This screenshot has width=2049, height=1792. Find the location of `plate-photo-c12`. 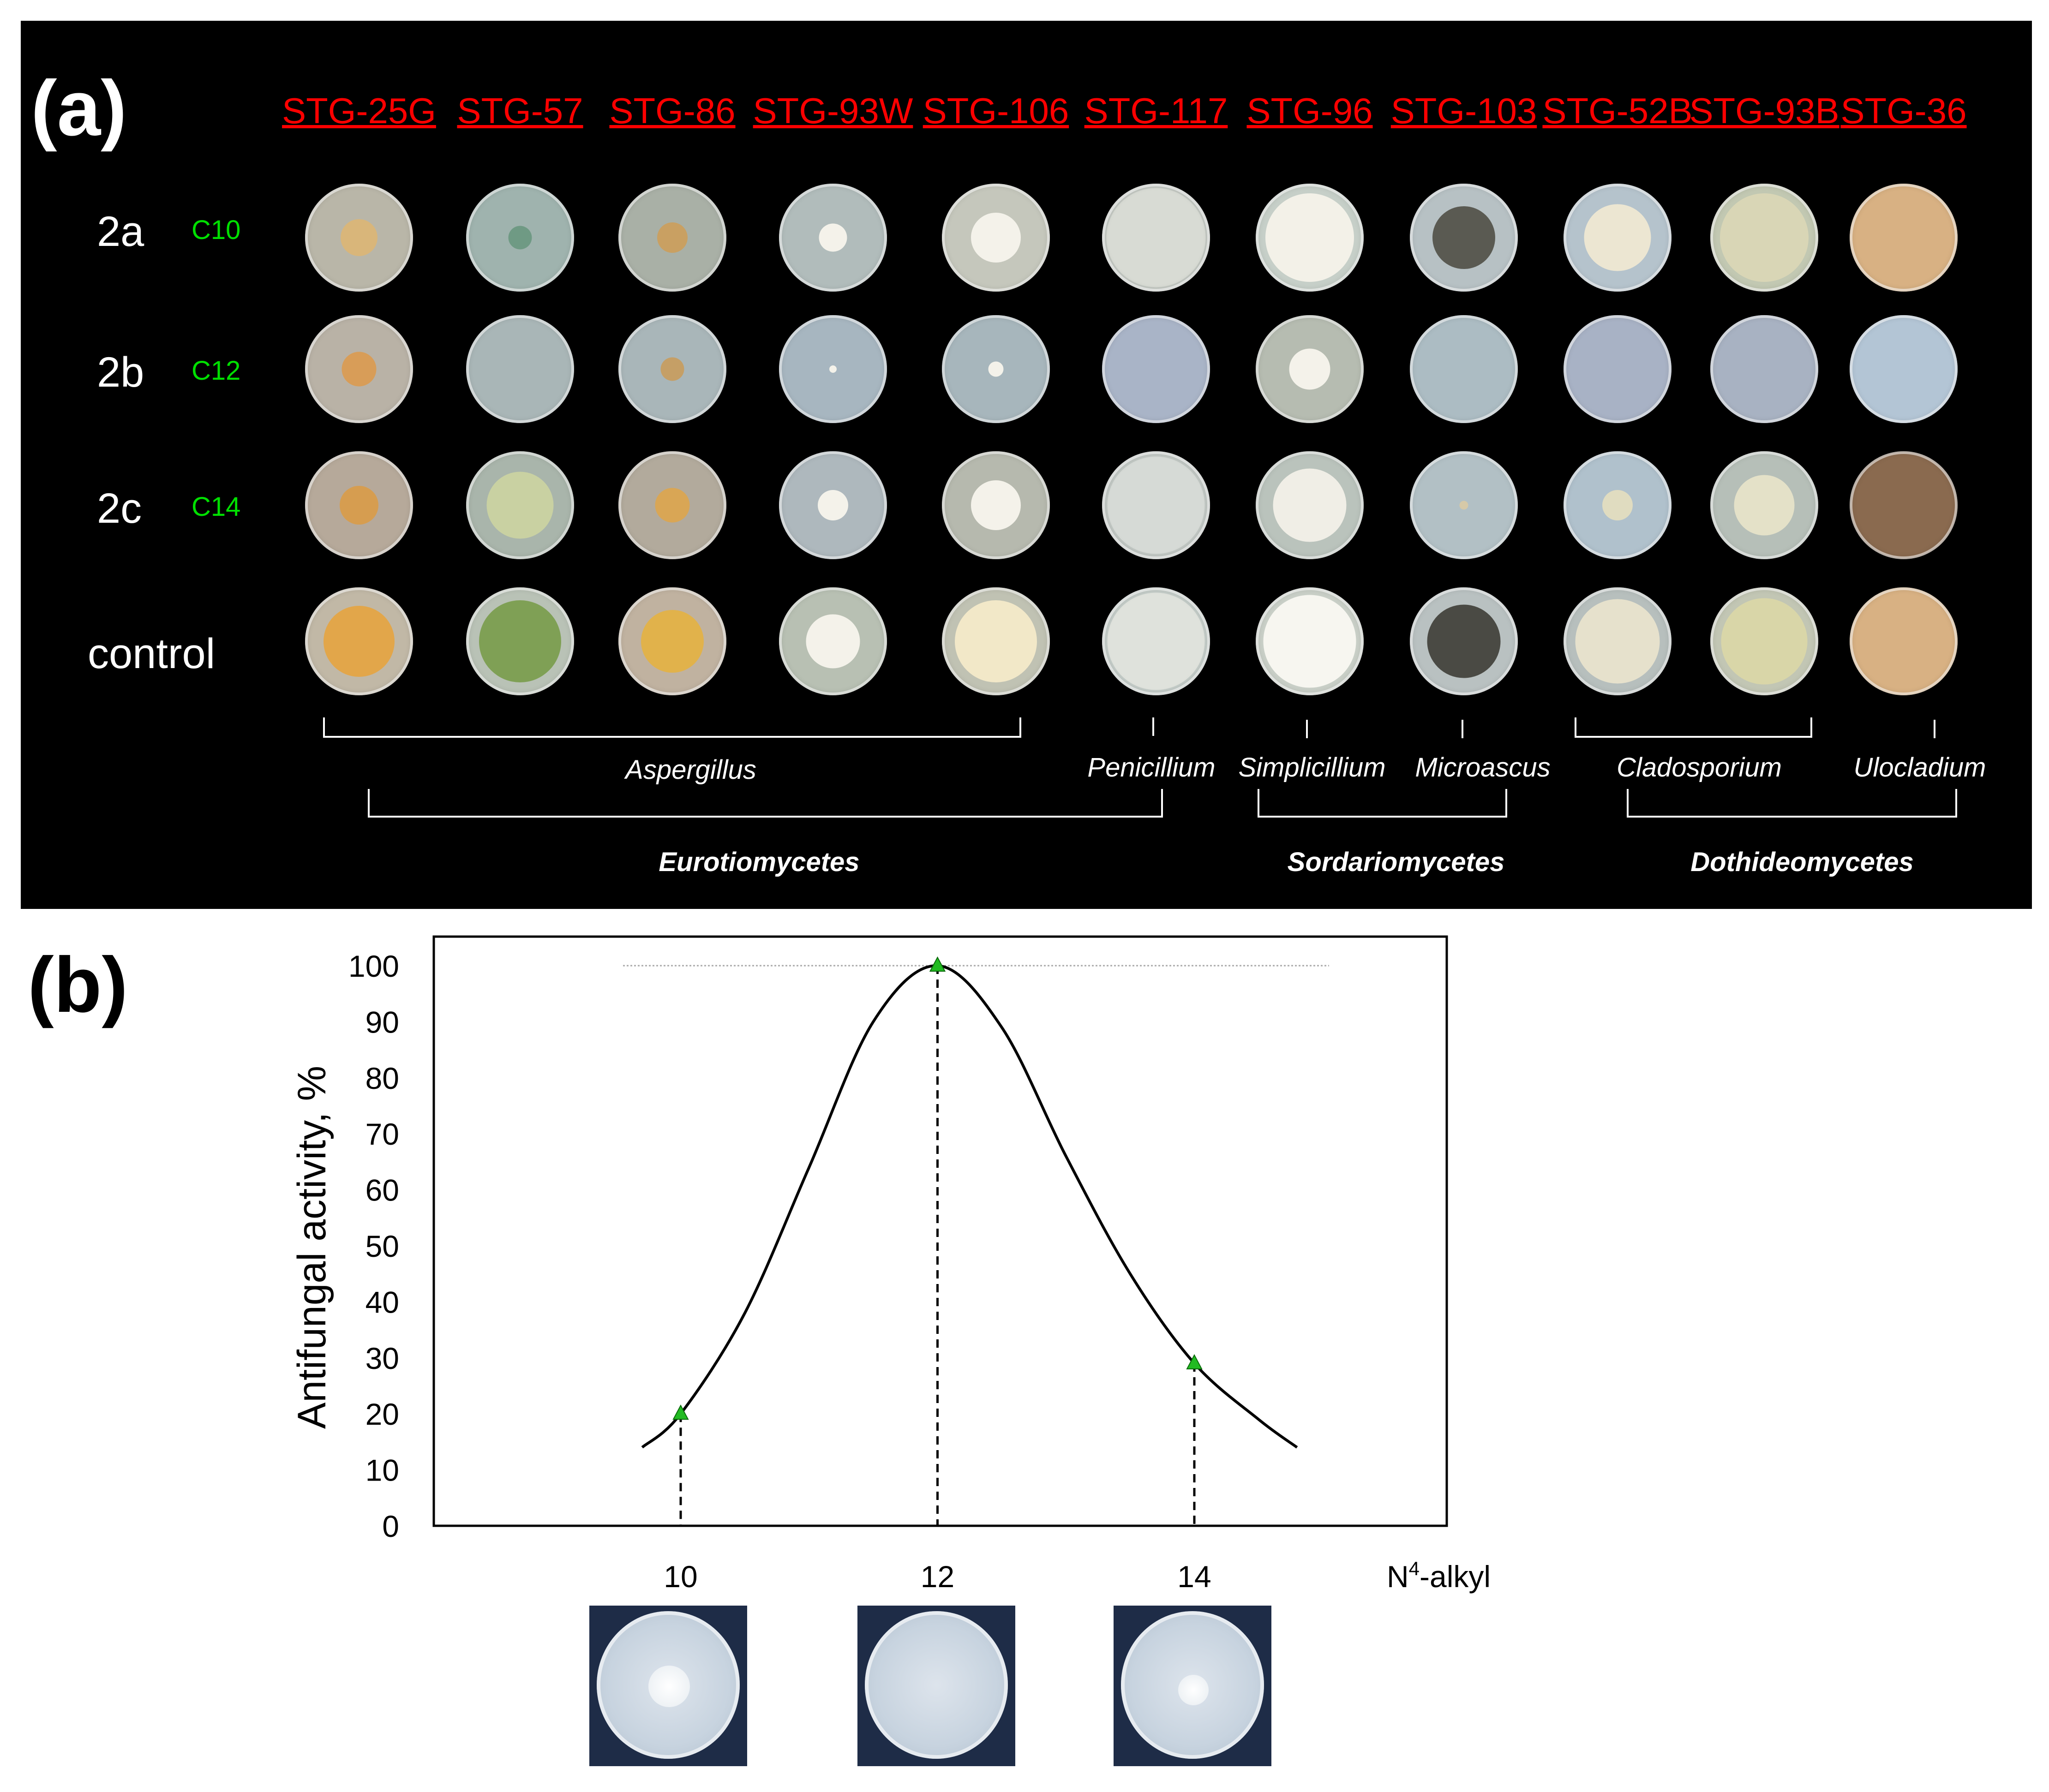

plate-photo-c12 is located at coordinates (936, 1686).